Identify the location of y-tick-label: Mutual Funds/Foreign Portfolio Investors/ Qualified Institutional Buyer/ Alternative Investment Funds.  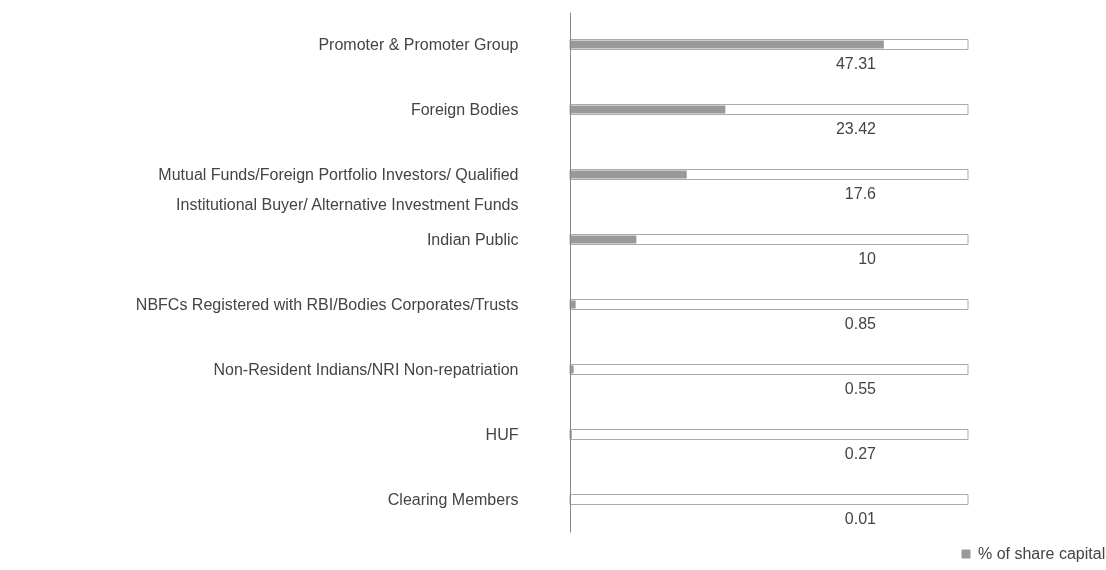
(338, 189).